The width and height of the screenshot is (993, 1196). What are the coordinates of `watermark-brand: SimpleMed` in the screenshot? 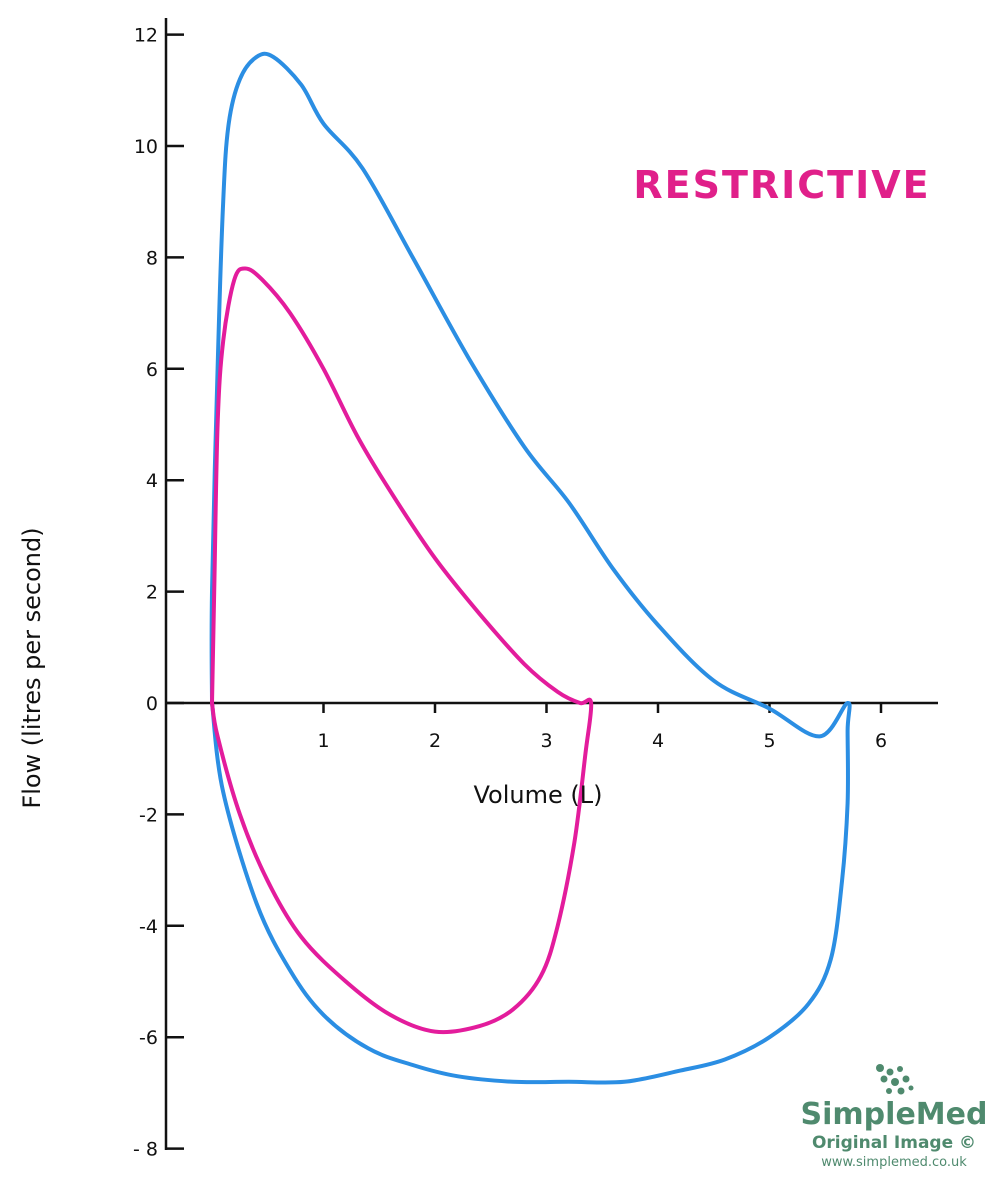 It's located at (894, 1114).